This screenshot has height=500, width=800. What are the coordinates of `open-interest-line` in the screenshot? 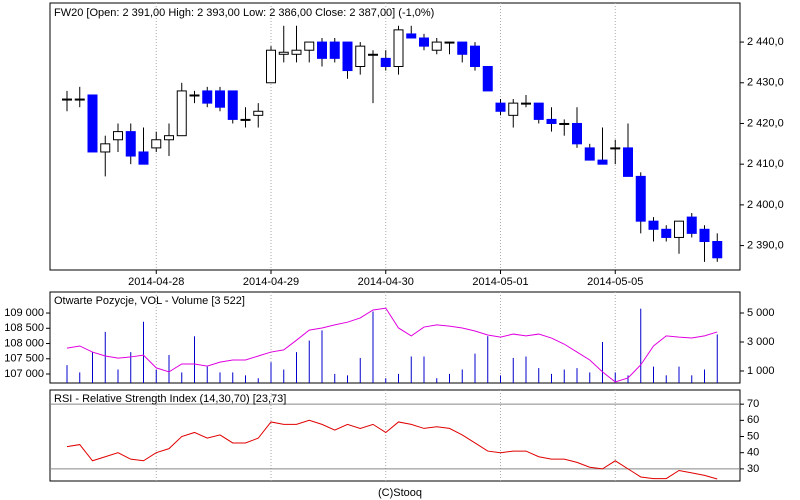 It's located at (392, 345).